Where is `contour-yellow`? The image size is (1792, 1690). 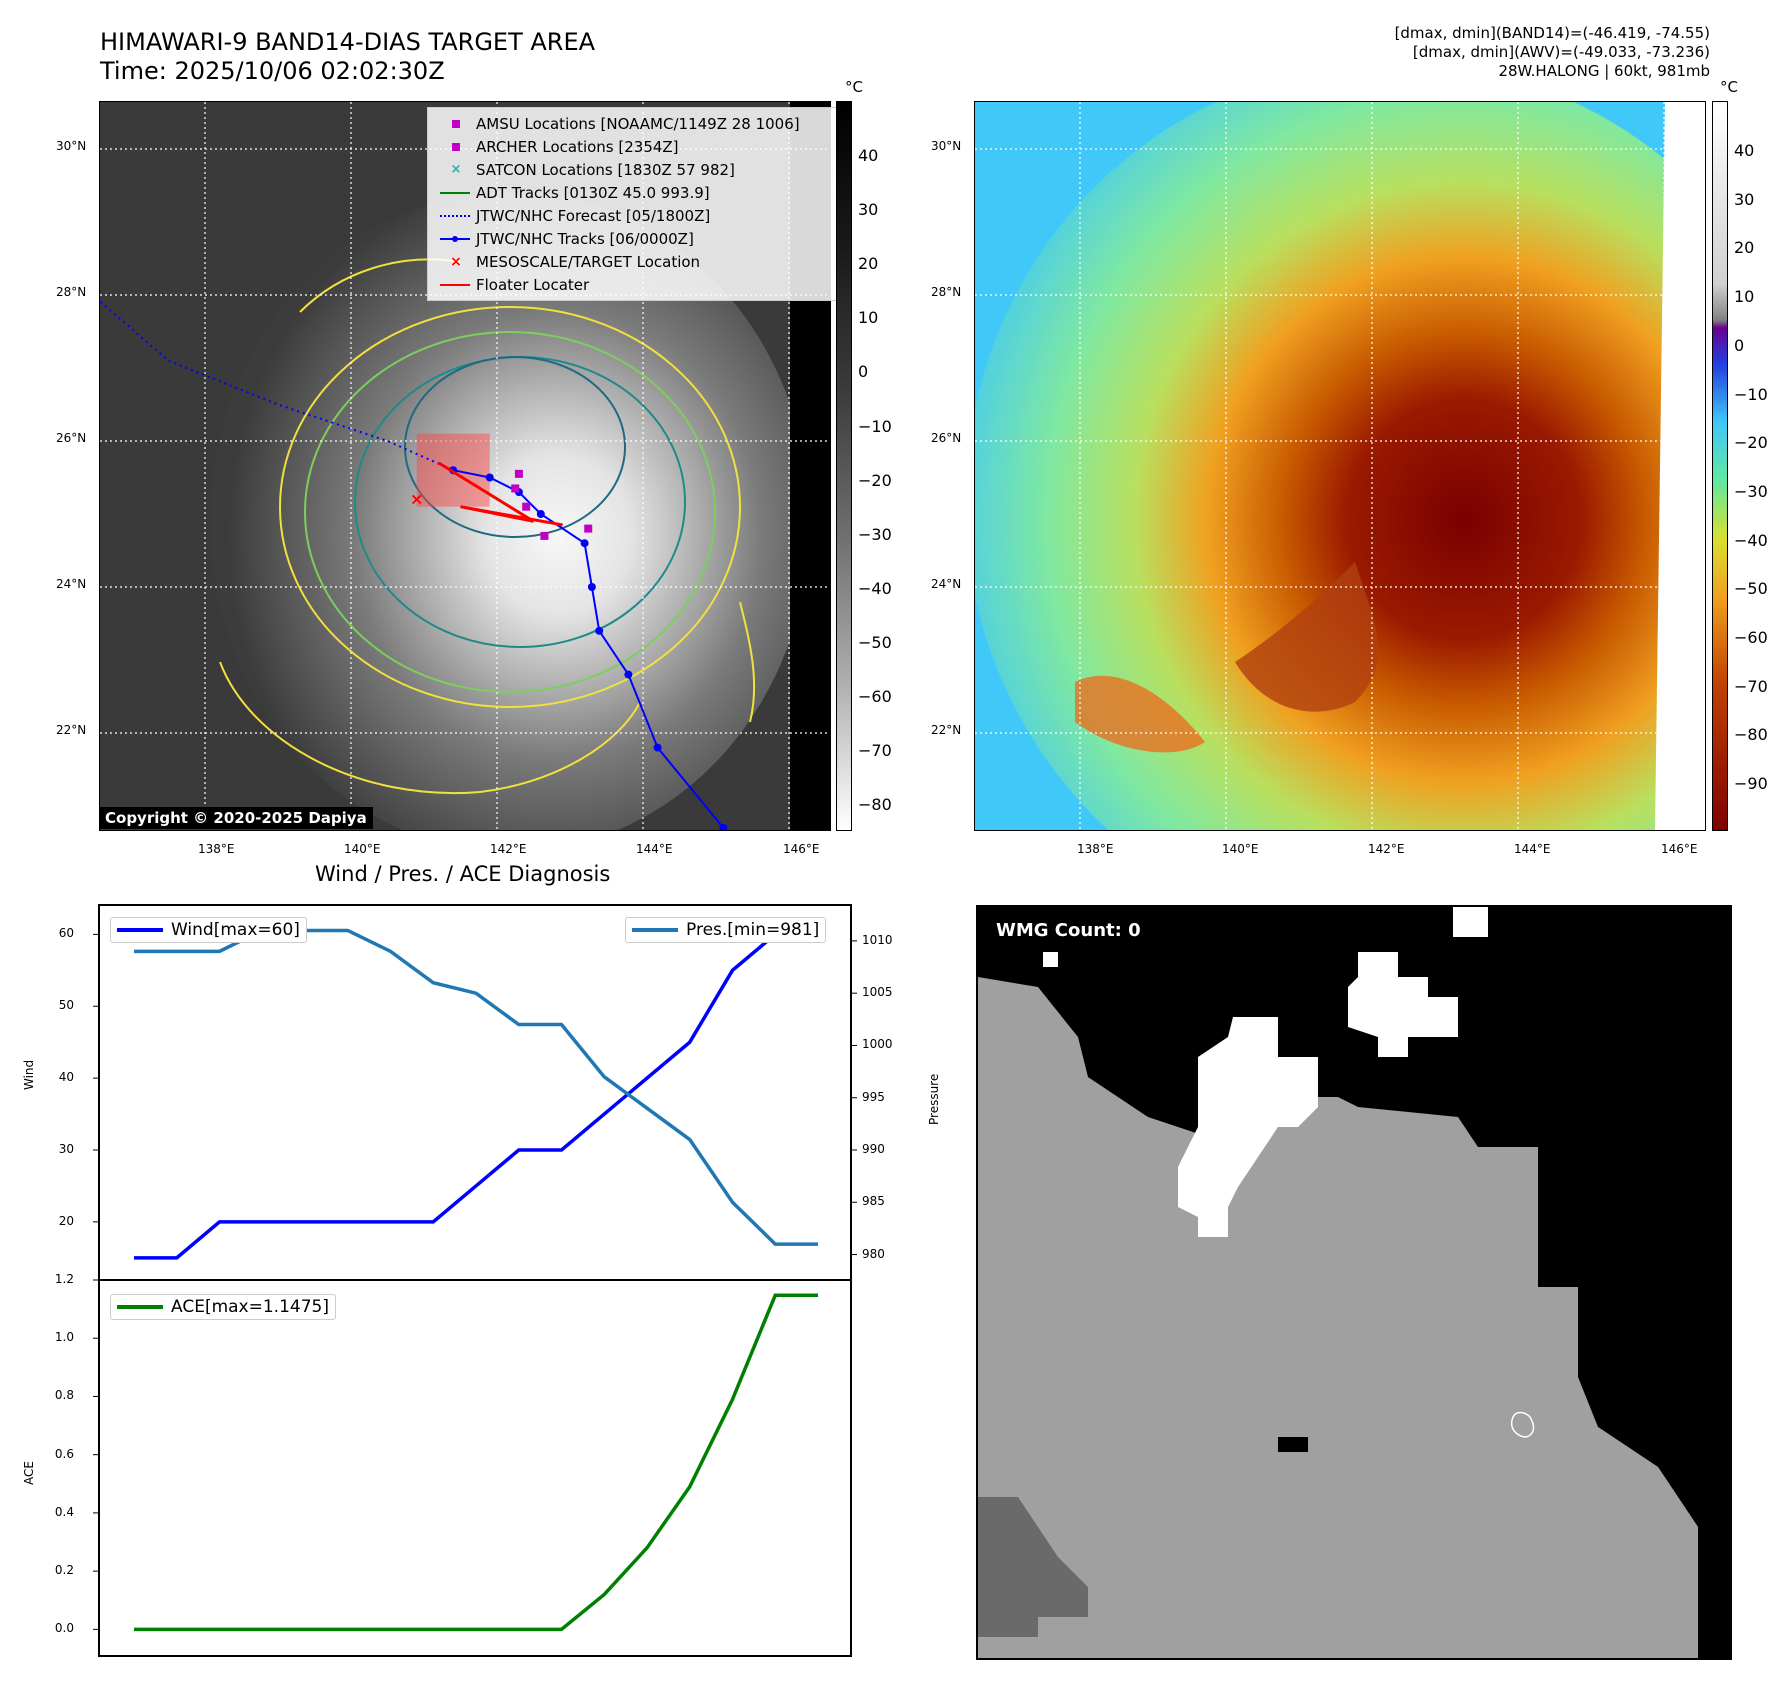
contour-yellow is located at coordinates (510, 507).